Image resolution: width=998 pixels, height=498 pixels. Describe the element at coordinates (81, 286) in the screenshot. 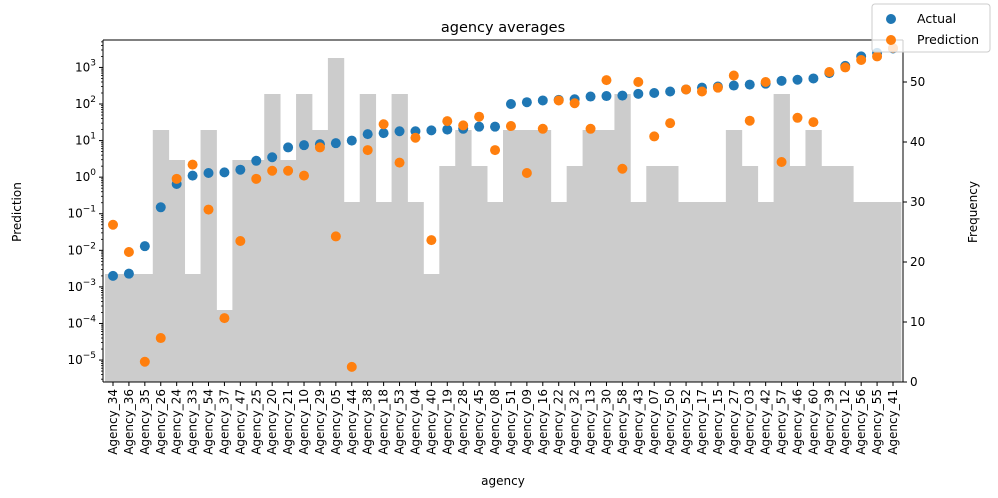

I see `left-tick-label: 10⁻³` at that location.